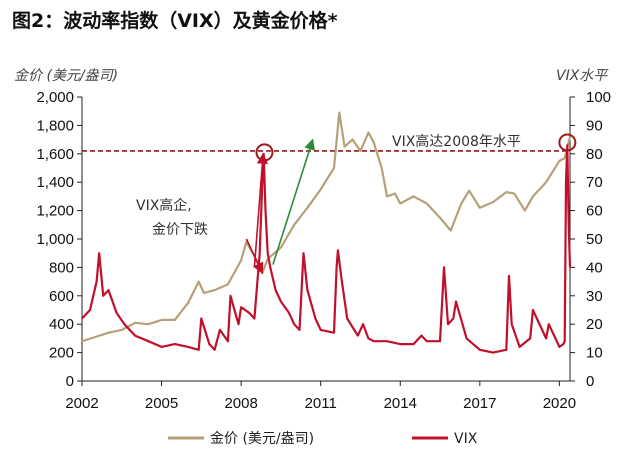  I want to click on x-axis: 2002 2005 2008 2011 2014 2017 2020, so click(320, 396).